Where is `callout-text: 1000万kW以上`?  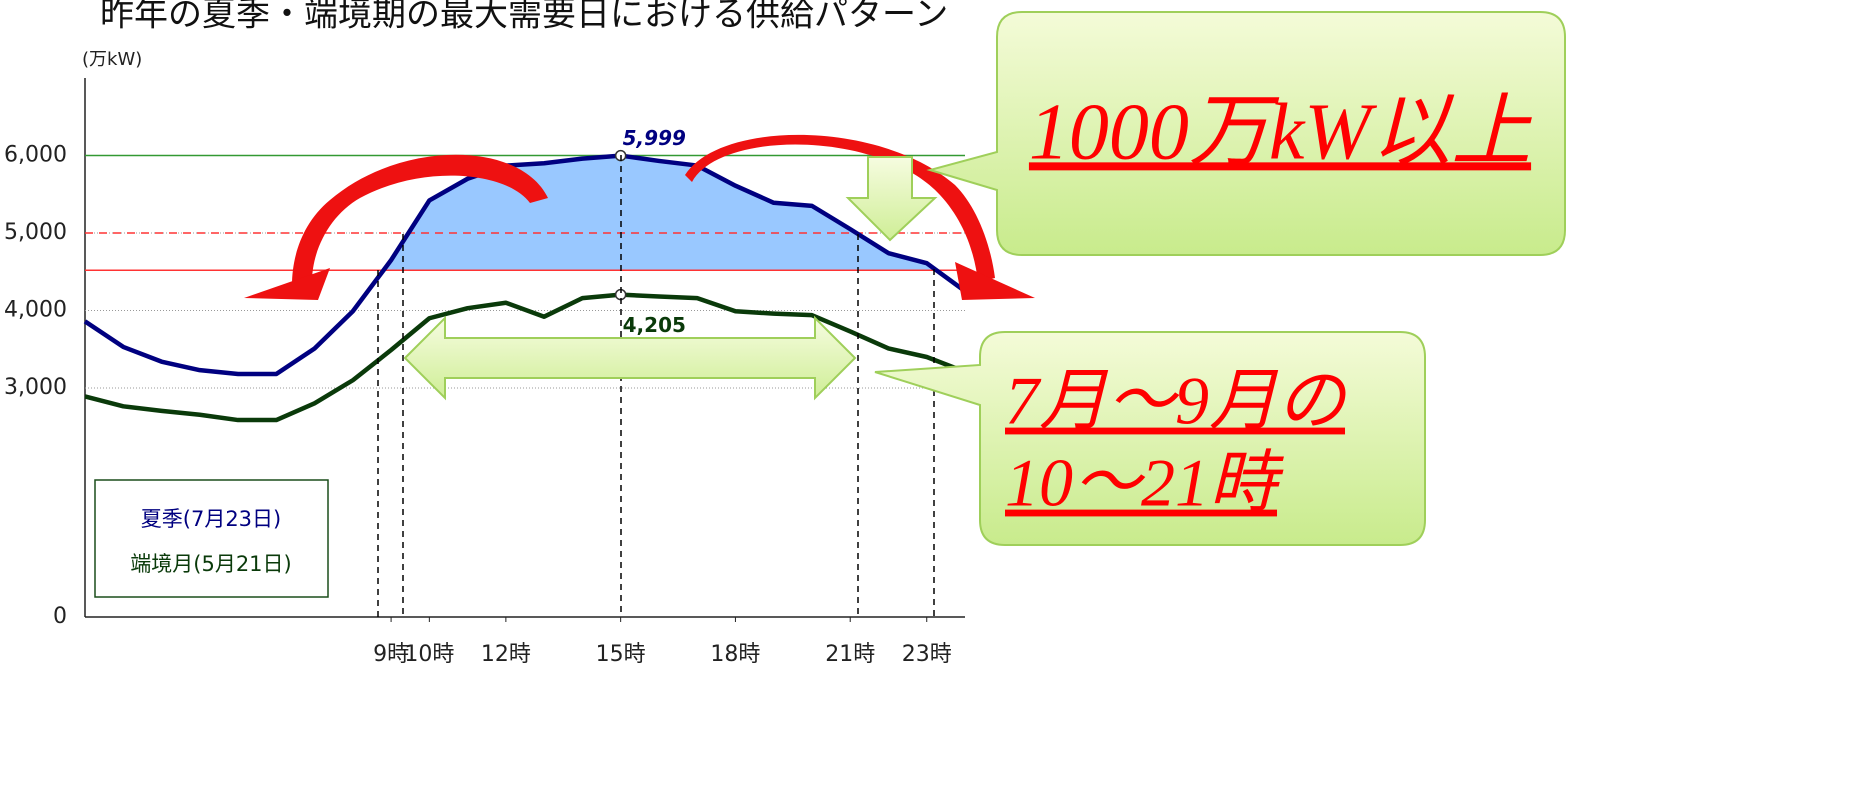
callout-text: 1000万kW以上 is located at coordinates (1280, 132).